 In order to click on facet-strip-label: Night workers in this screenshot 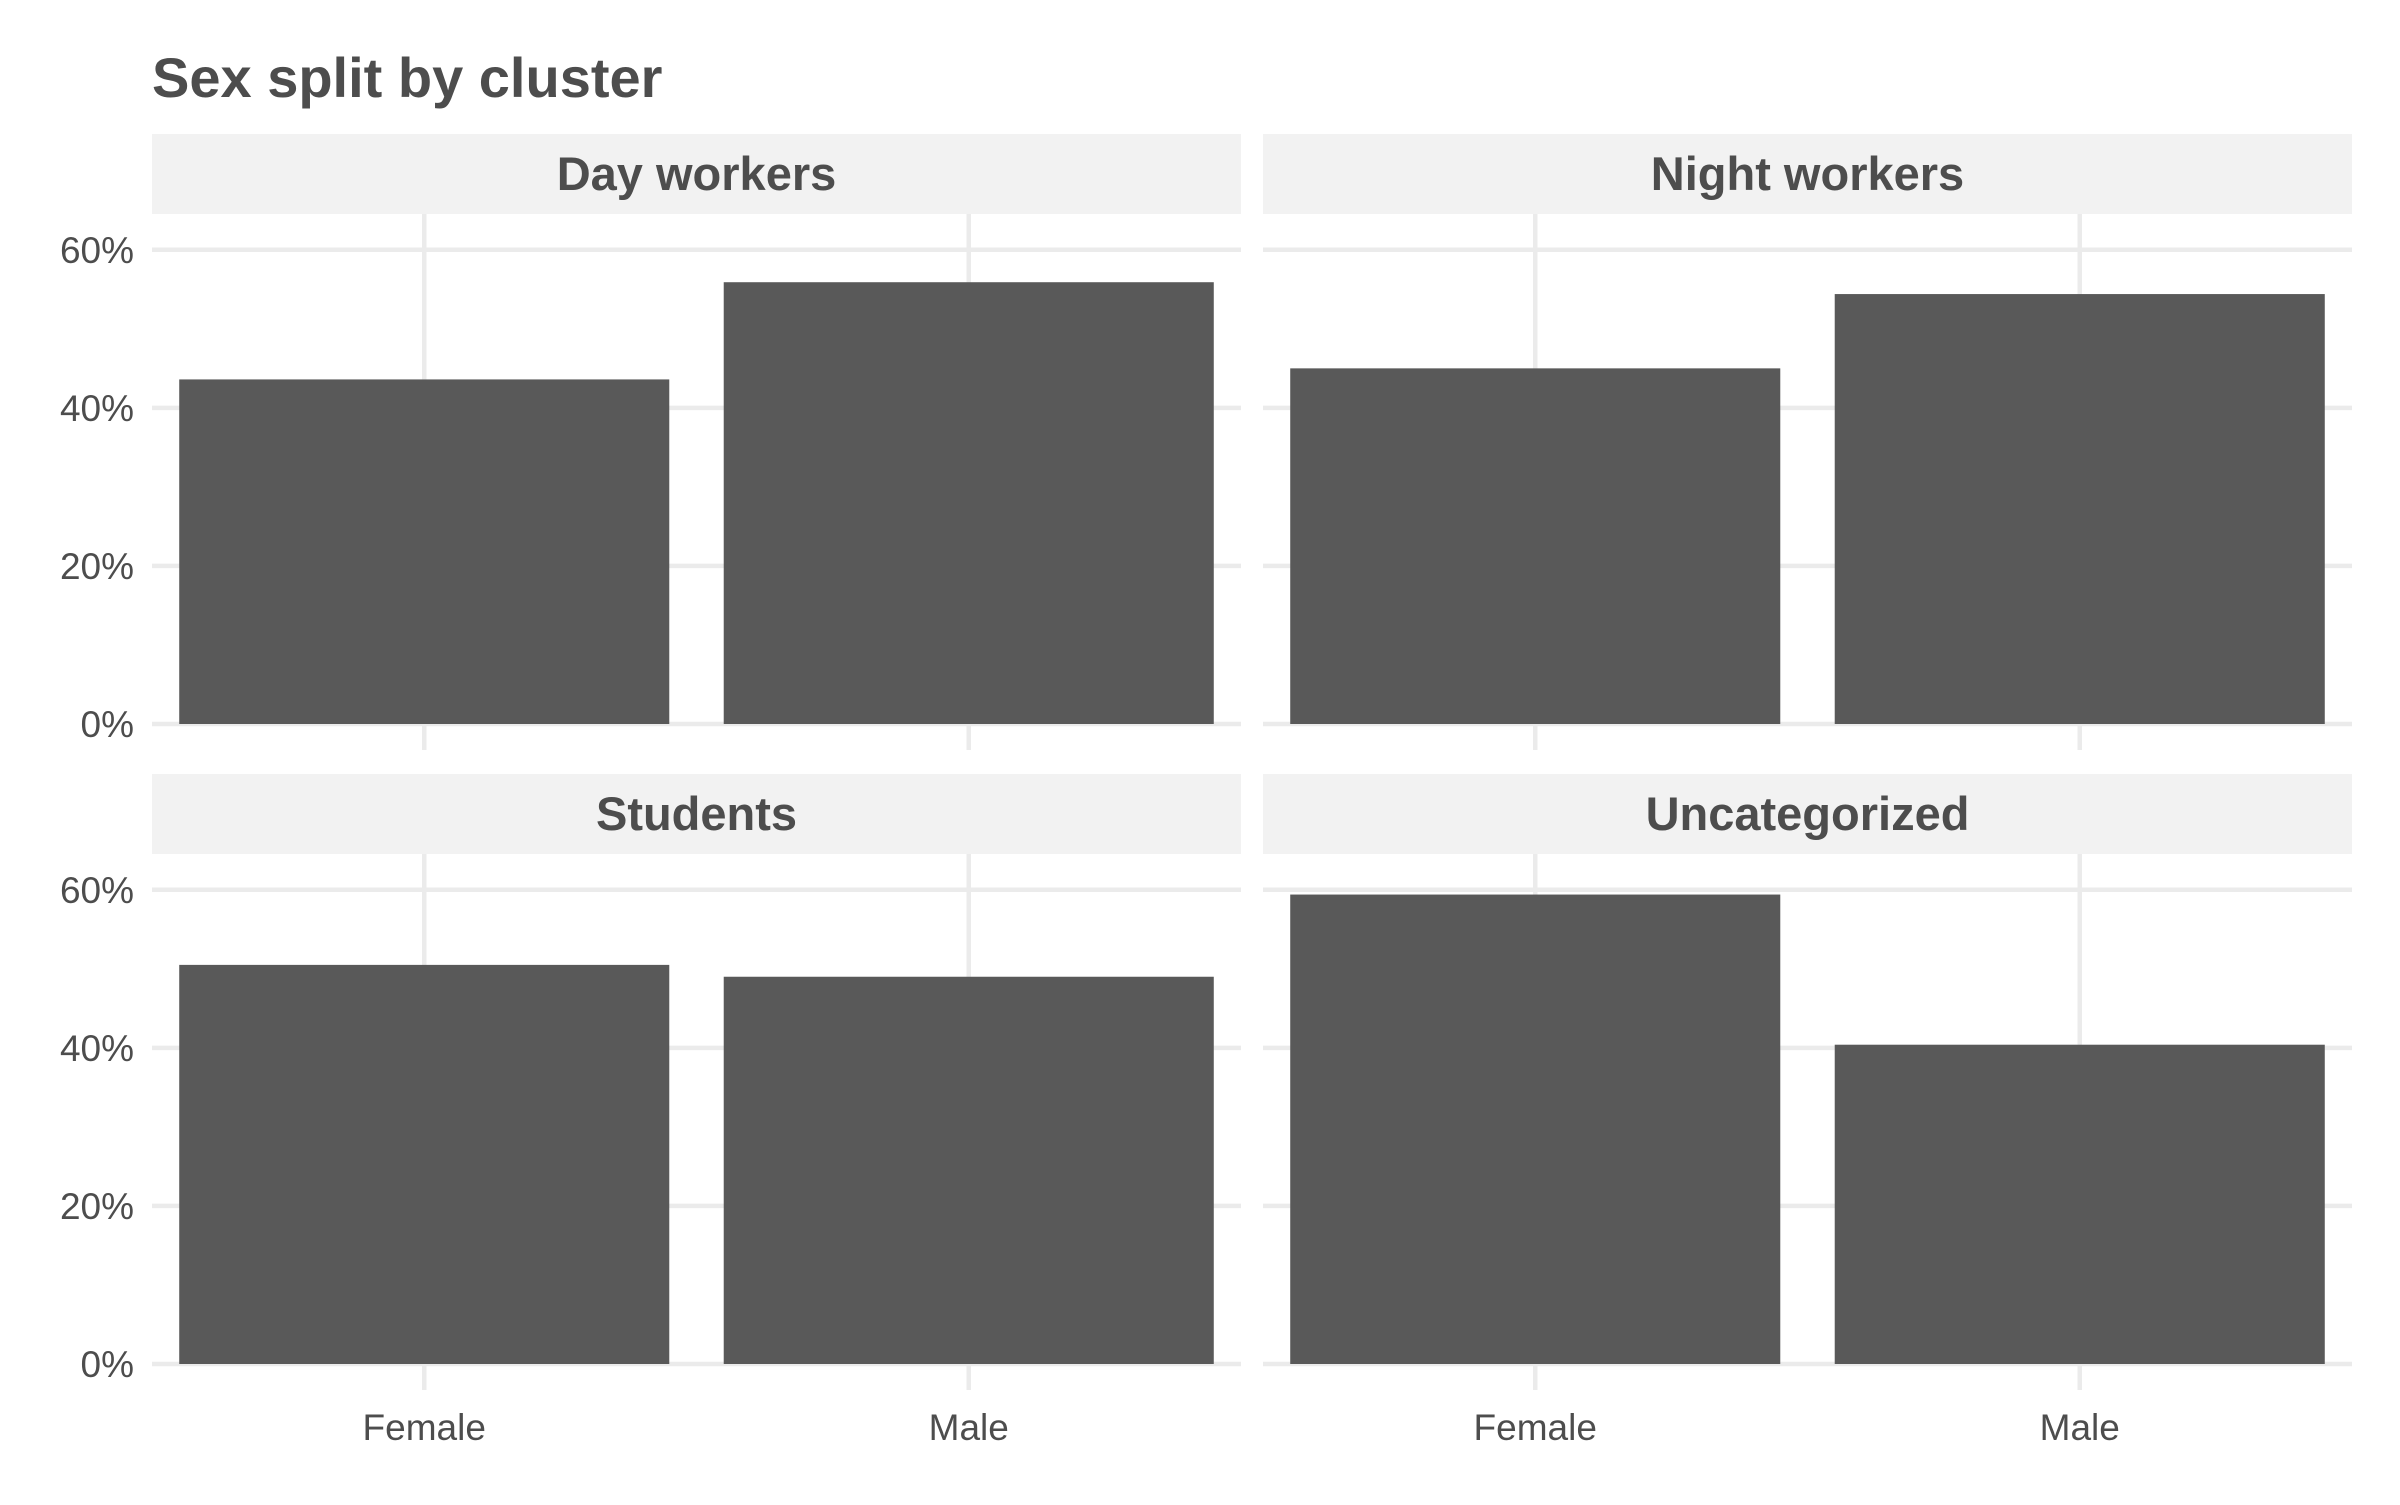, I will do `click(1807, 173)`.